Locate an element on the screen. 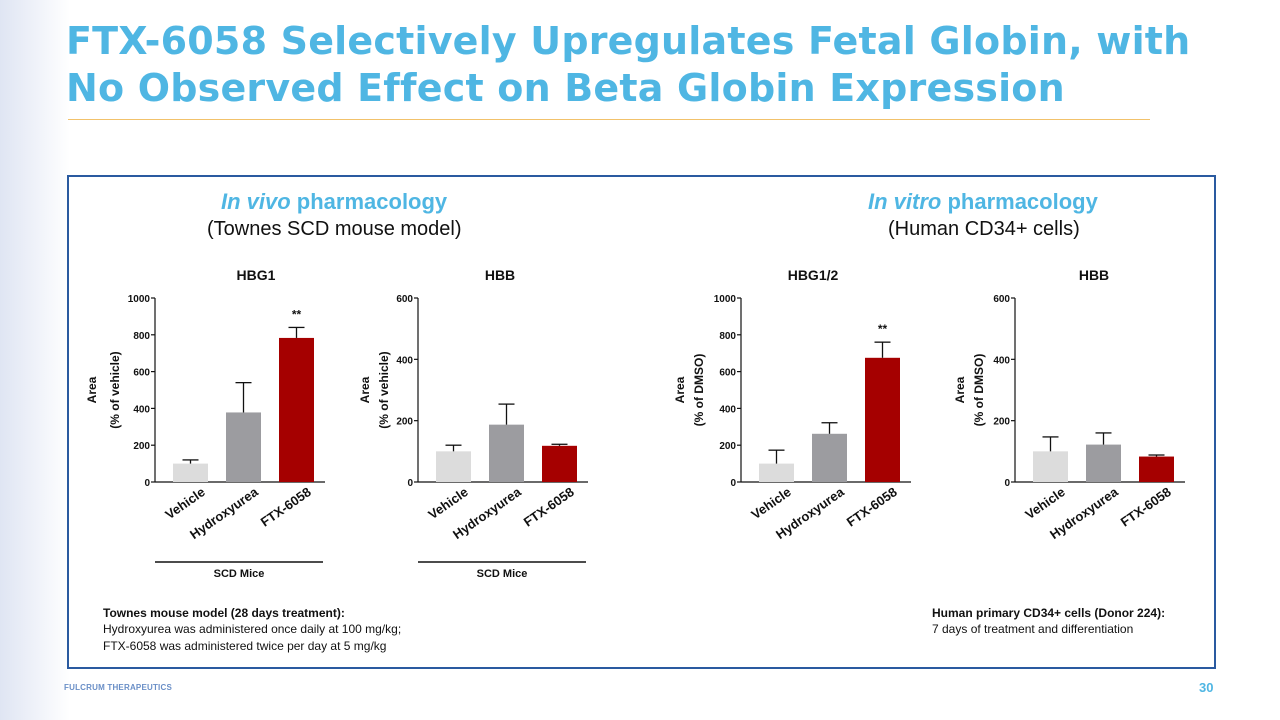 The image size is (1280, 720). chart3-y-tick-label: 1000 is located at coordinates (725, 299).